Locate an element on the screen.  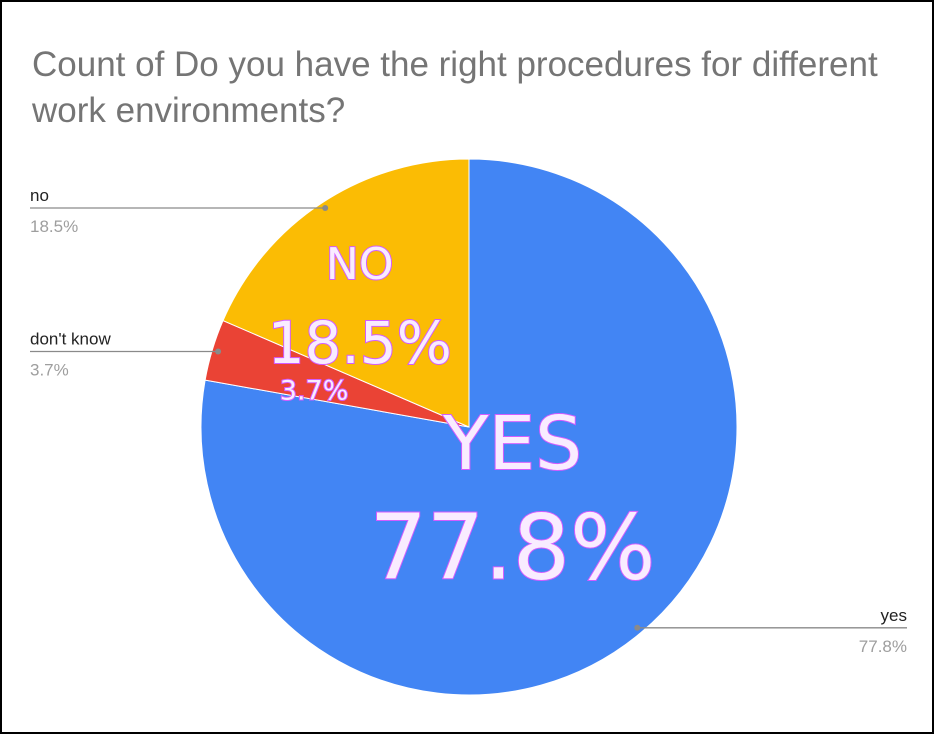
callout-no-value: 18.5% is located at coordinates (54, 226).